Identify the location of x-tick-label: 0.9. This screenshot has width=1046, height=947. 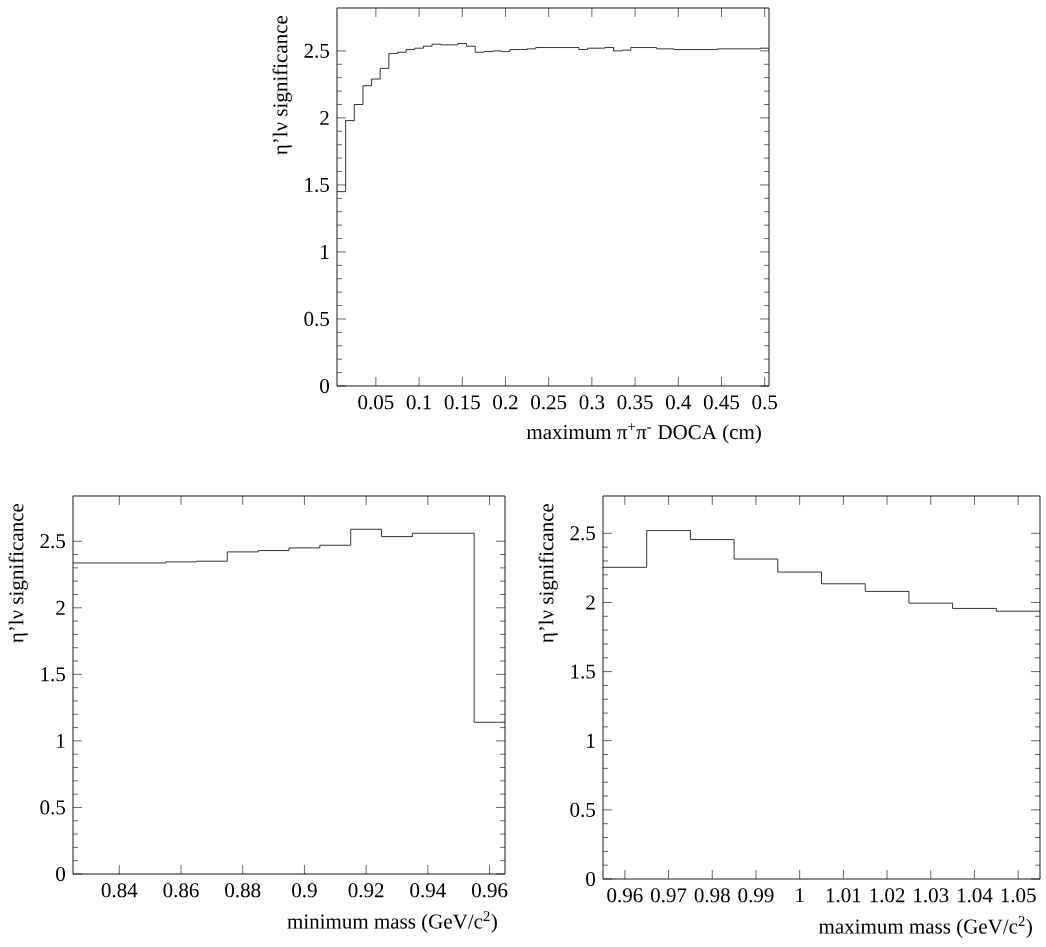
(304, 890).